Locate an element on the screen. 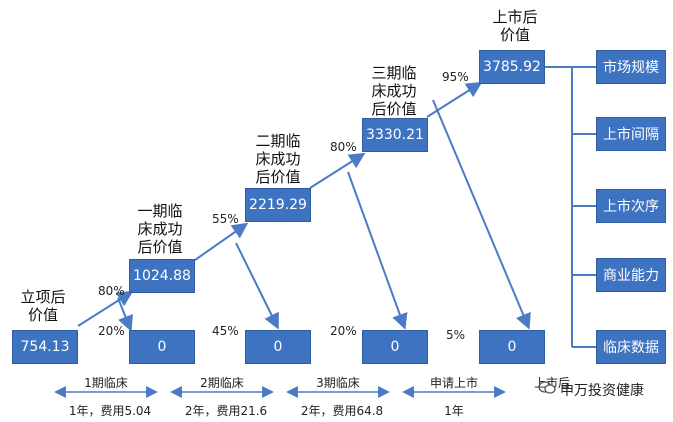  phase-label-4: 上市后 is located at coordinates (551, 383).